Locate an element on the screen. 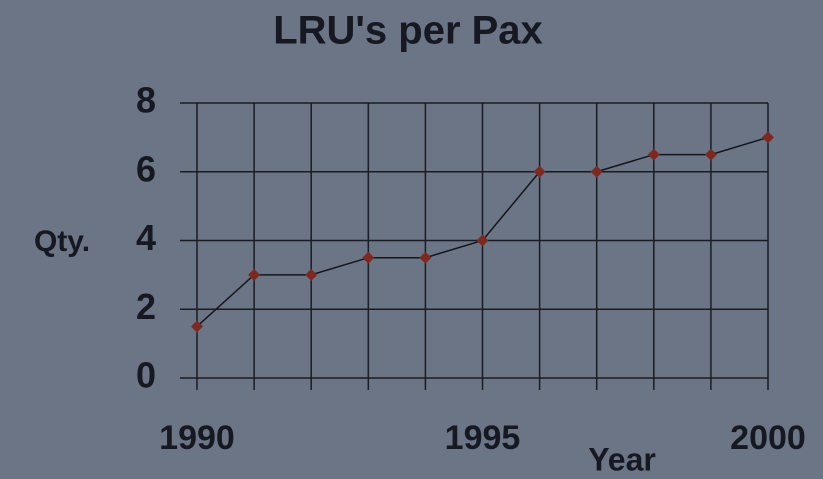 Image resolution: width=823 pixels, height=479 pixels. x-tick-label: 1990 is located at coordinates (197, 438).